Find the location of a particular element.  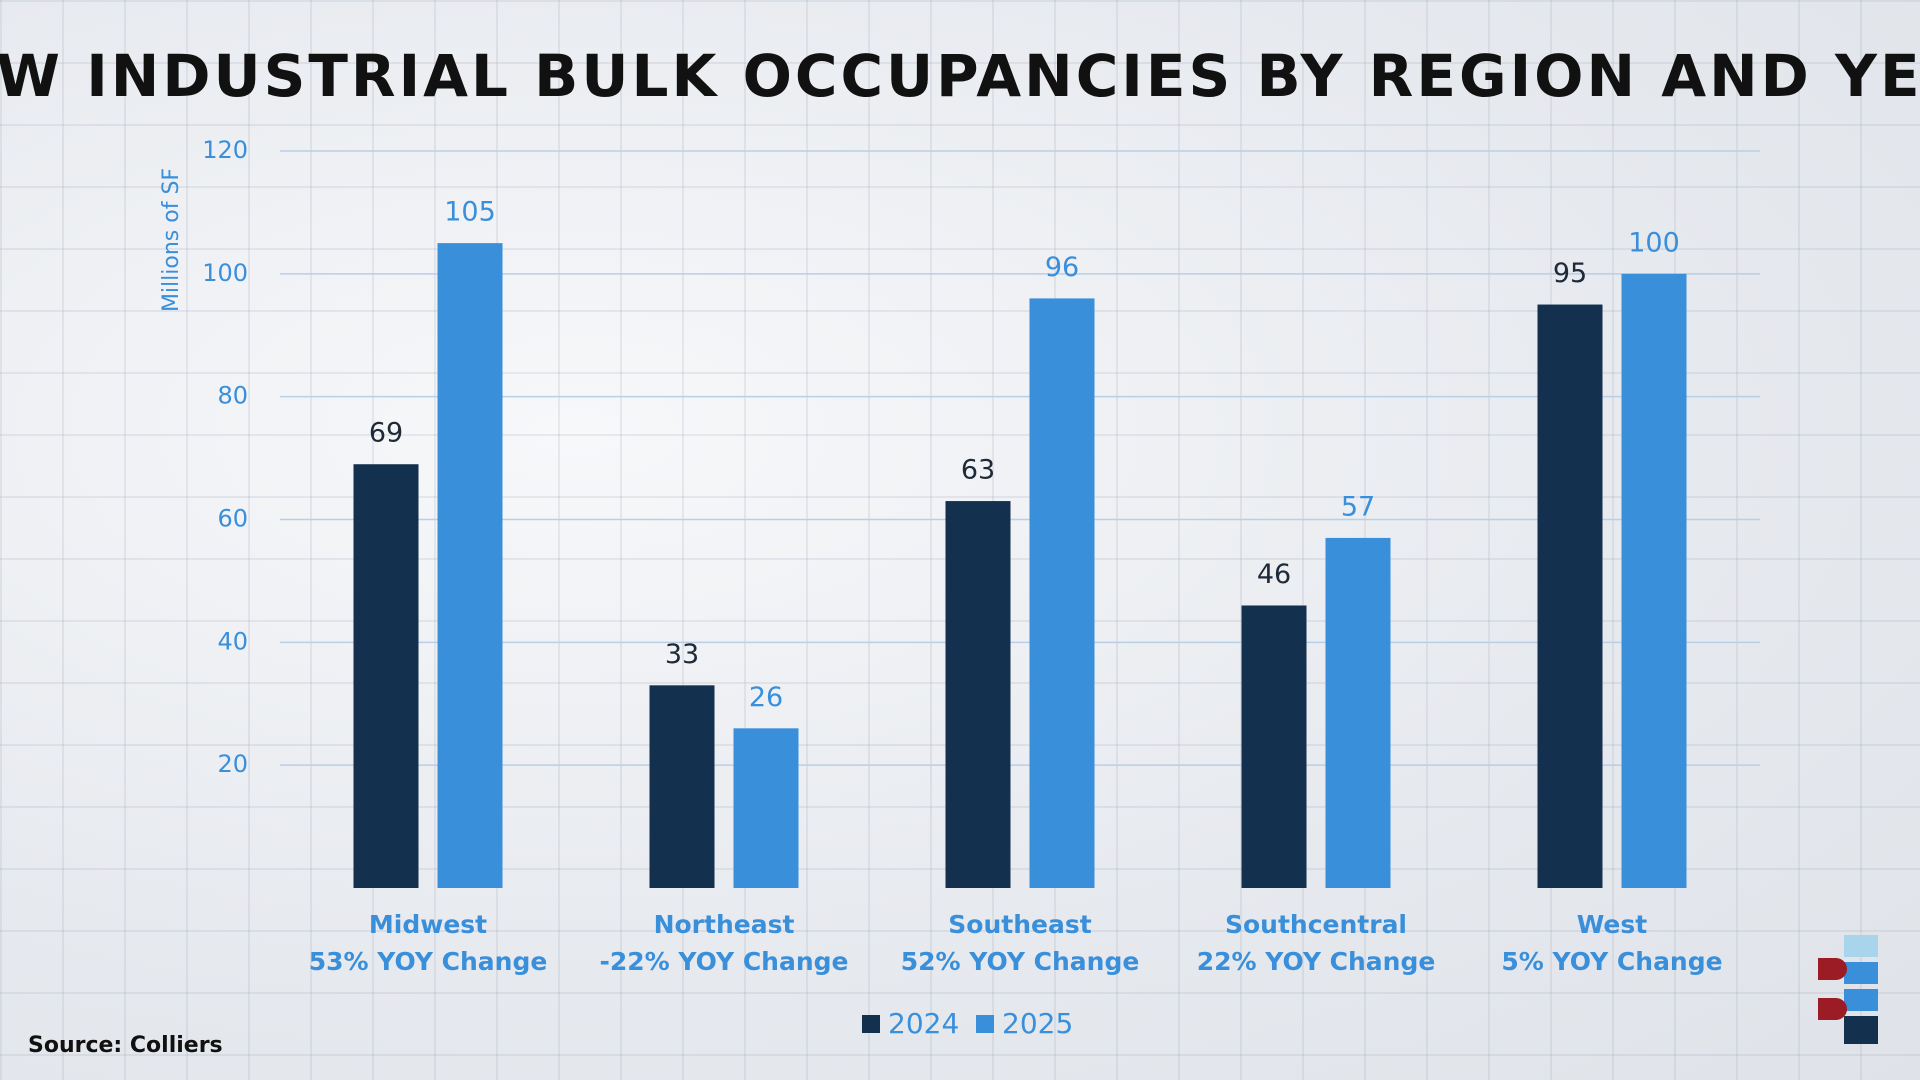

x-tick-note: 5% YOY Change is located at coordinates (1611, 961).